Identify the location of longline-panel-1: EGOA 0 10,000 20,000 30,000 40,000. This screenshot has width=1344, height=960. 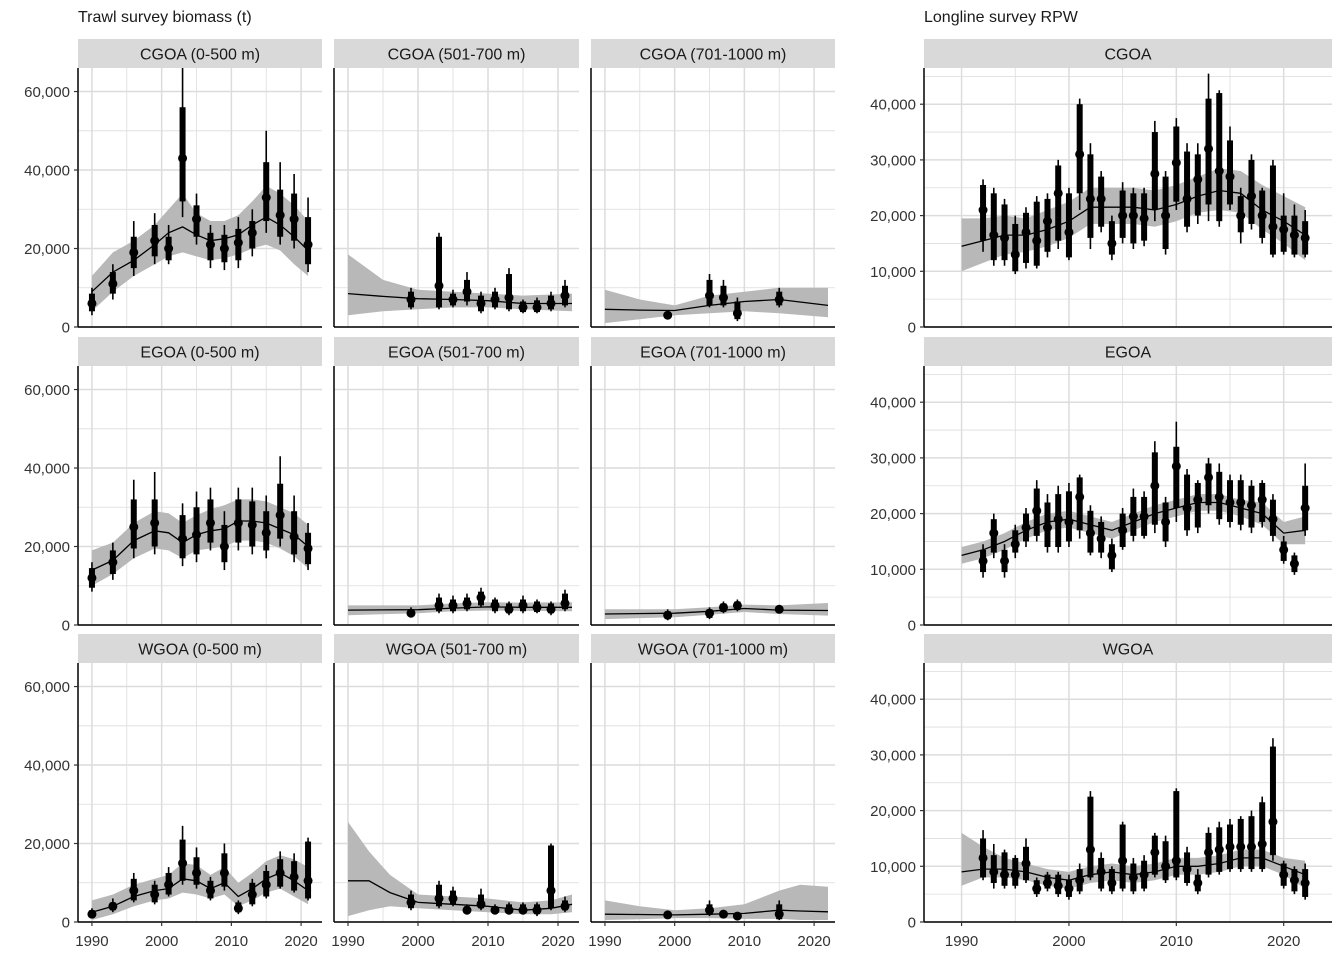
(1101, 486).